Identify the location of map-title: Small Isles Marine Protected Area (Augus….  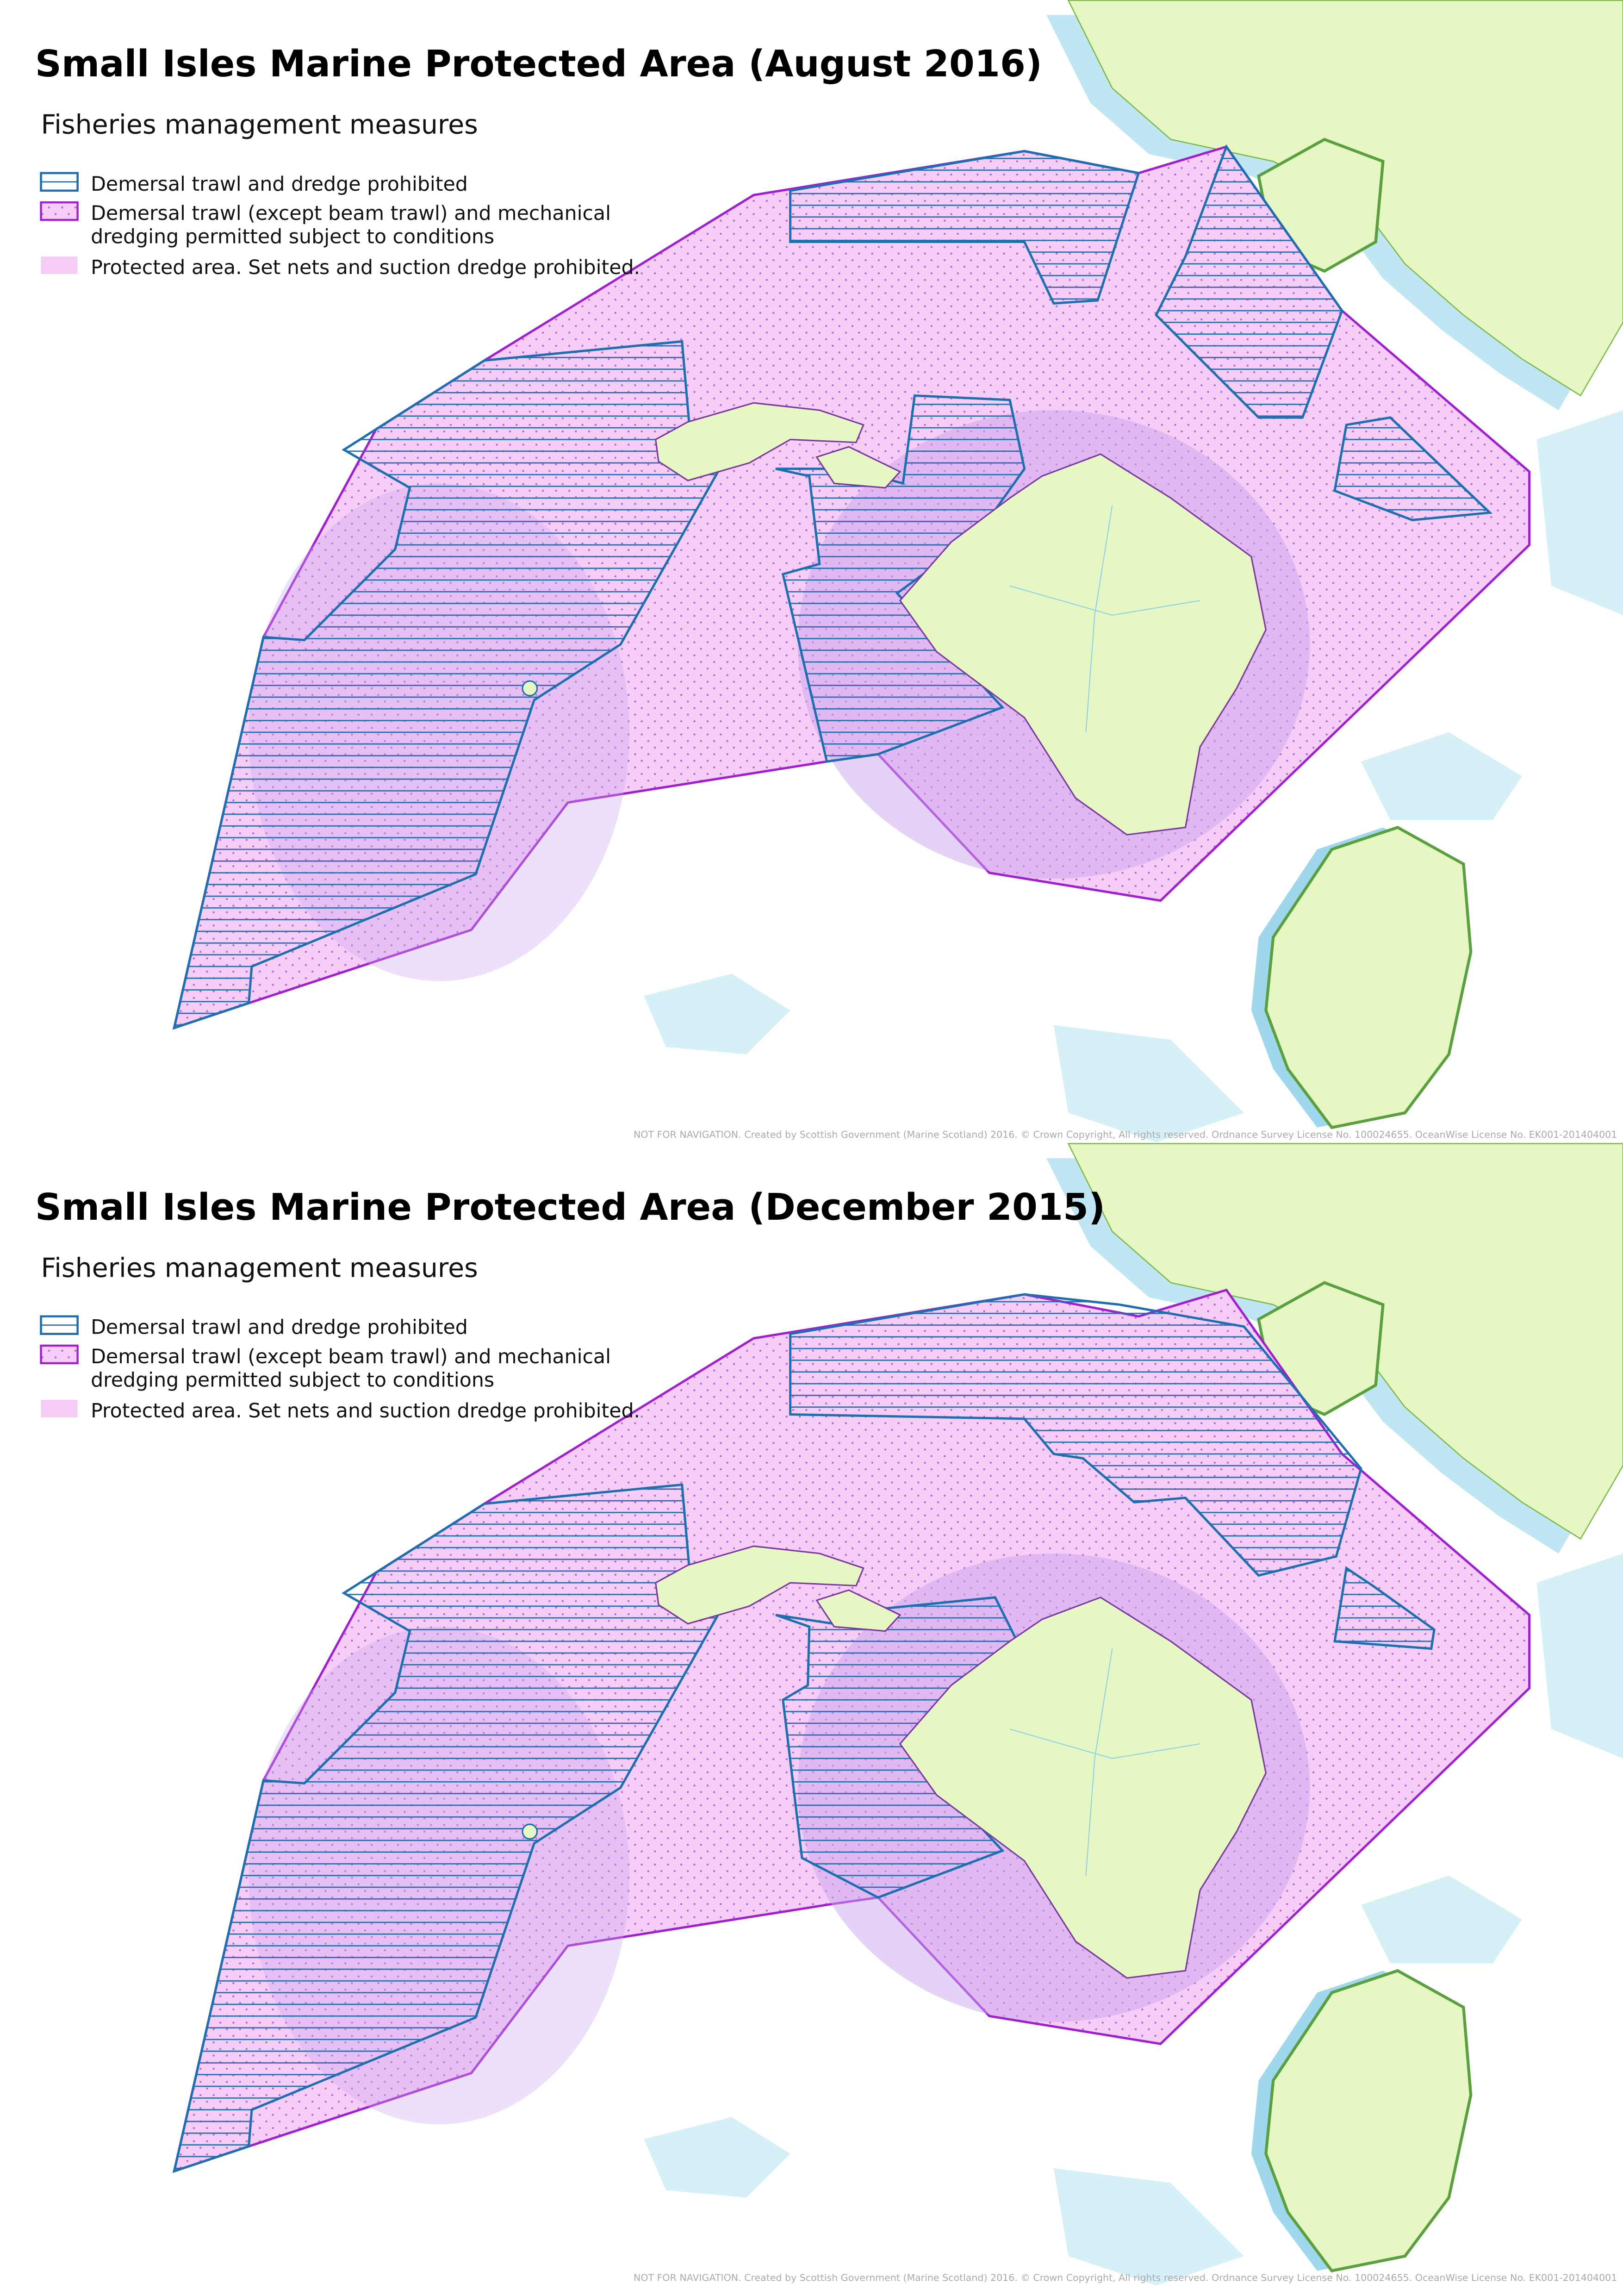
(538, 64).